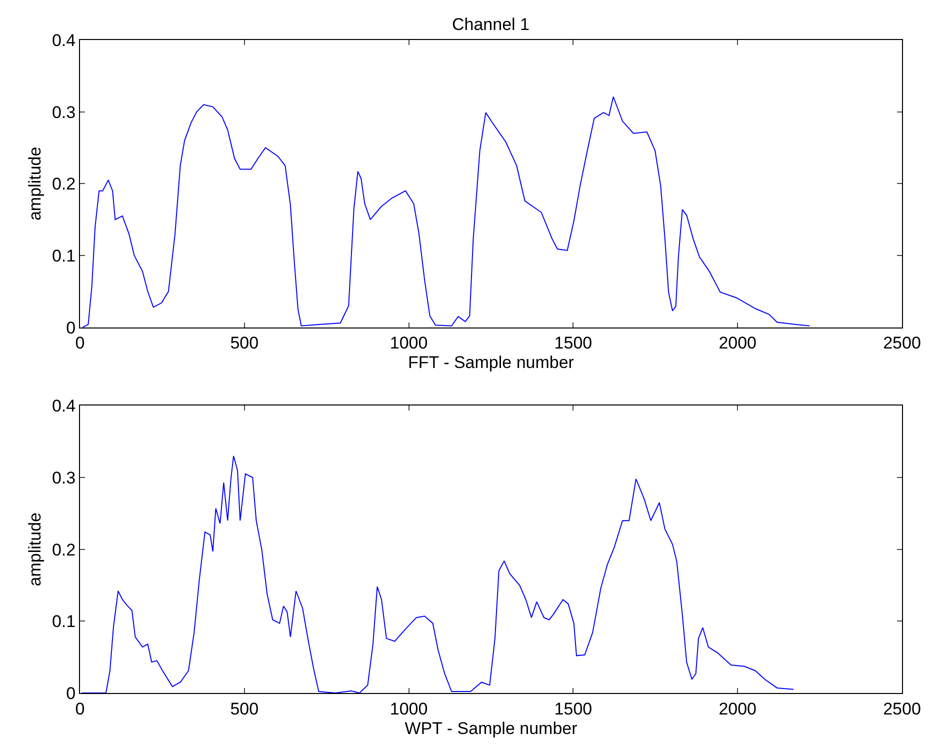 The width and height of the screenshot is (932, 748). What do you see at coordinates (491, 24) in the screenshot?
I see `chart-title: Channel 1` at bounding box center [491, 24].